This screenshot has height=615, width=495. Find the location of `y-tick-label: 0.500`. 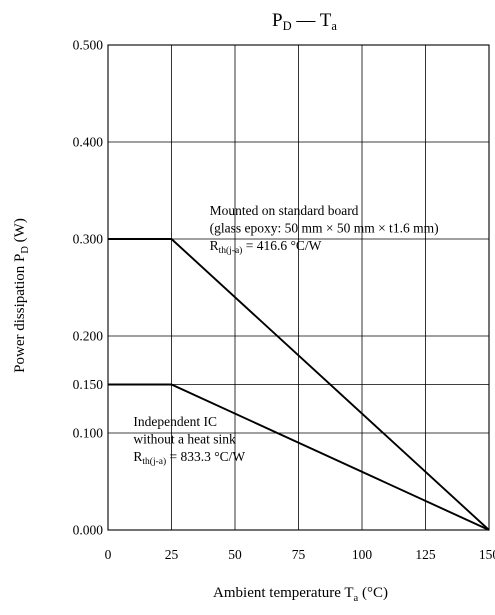

y-tick-label: 0.500 is located at coordinates (88, 45).